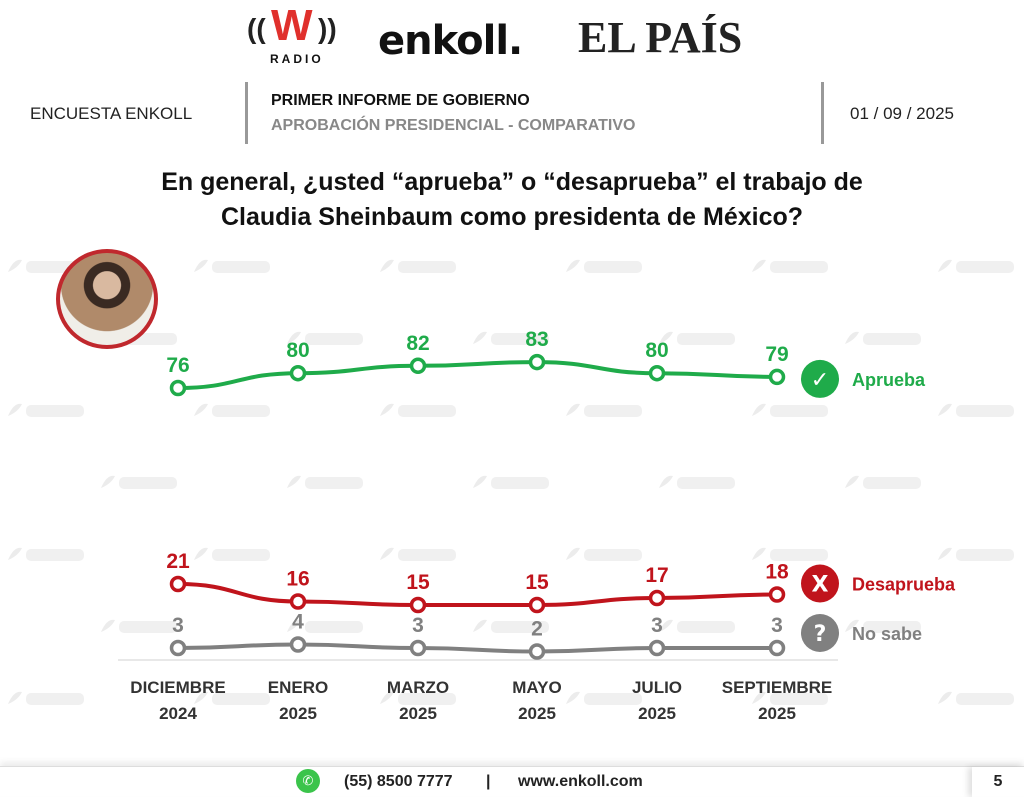  Describe the element at coordinates (417, 343) in the screenshot. I see `data-label: 82` at that location.